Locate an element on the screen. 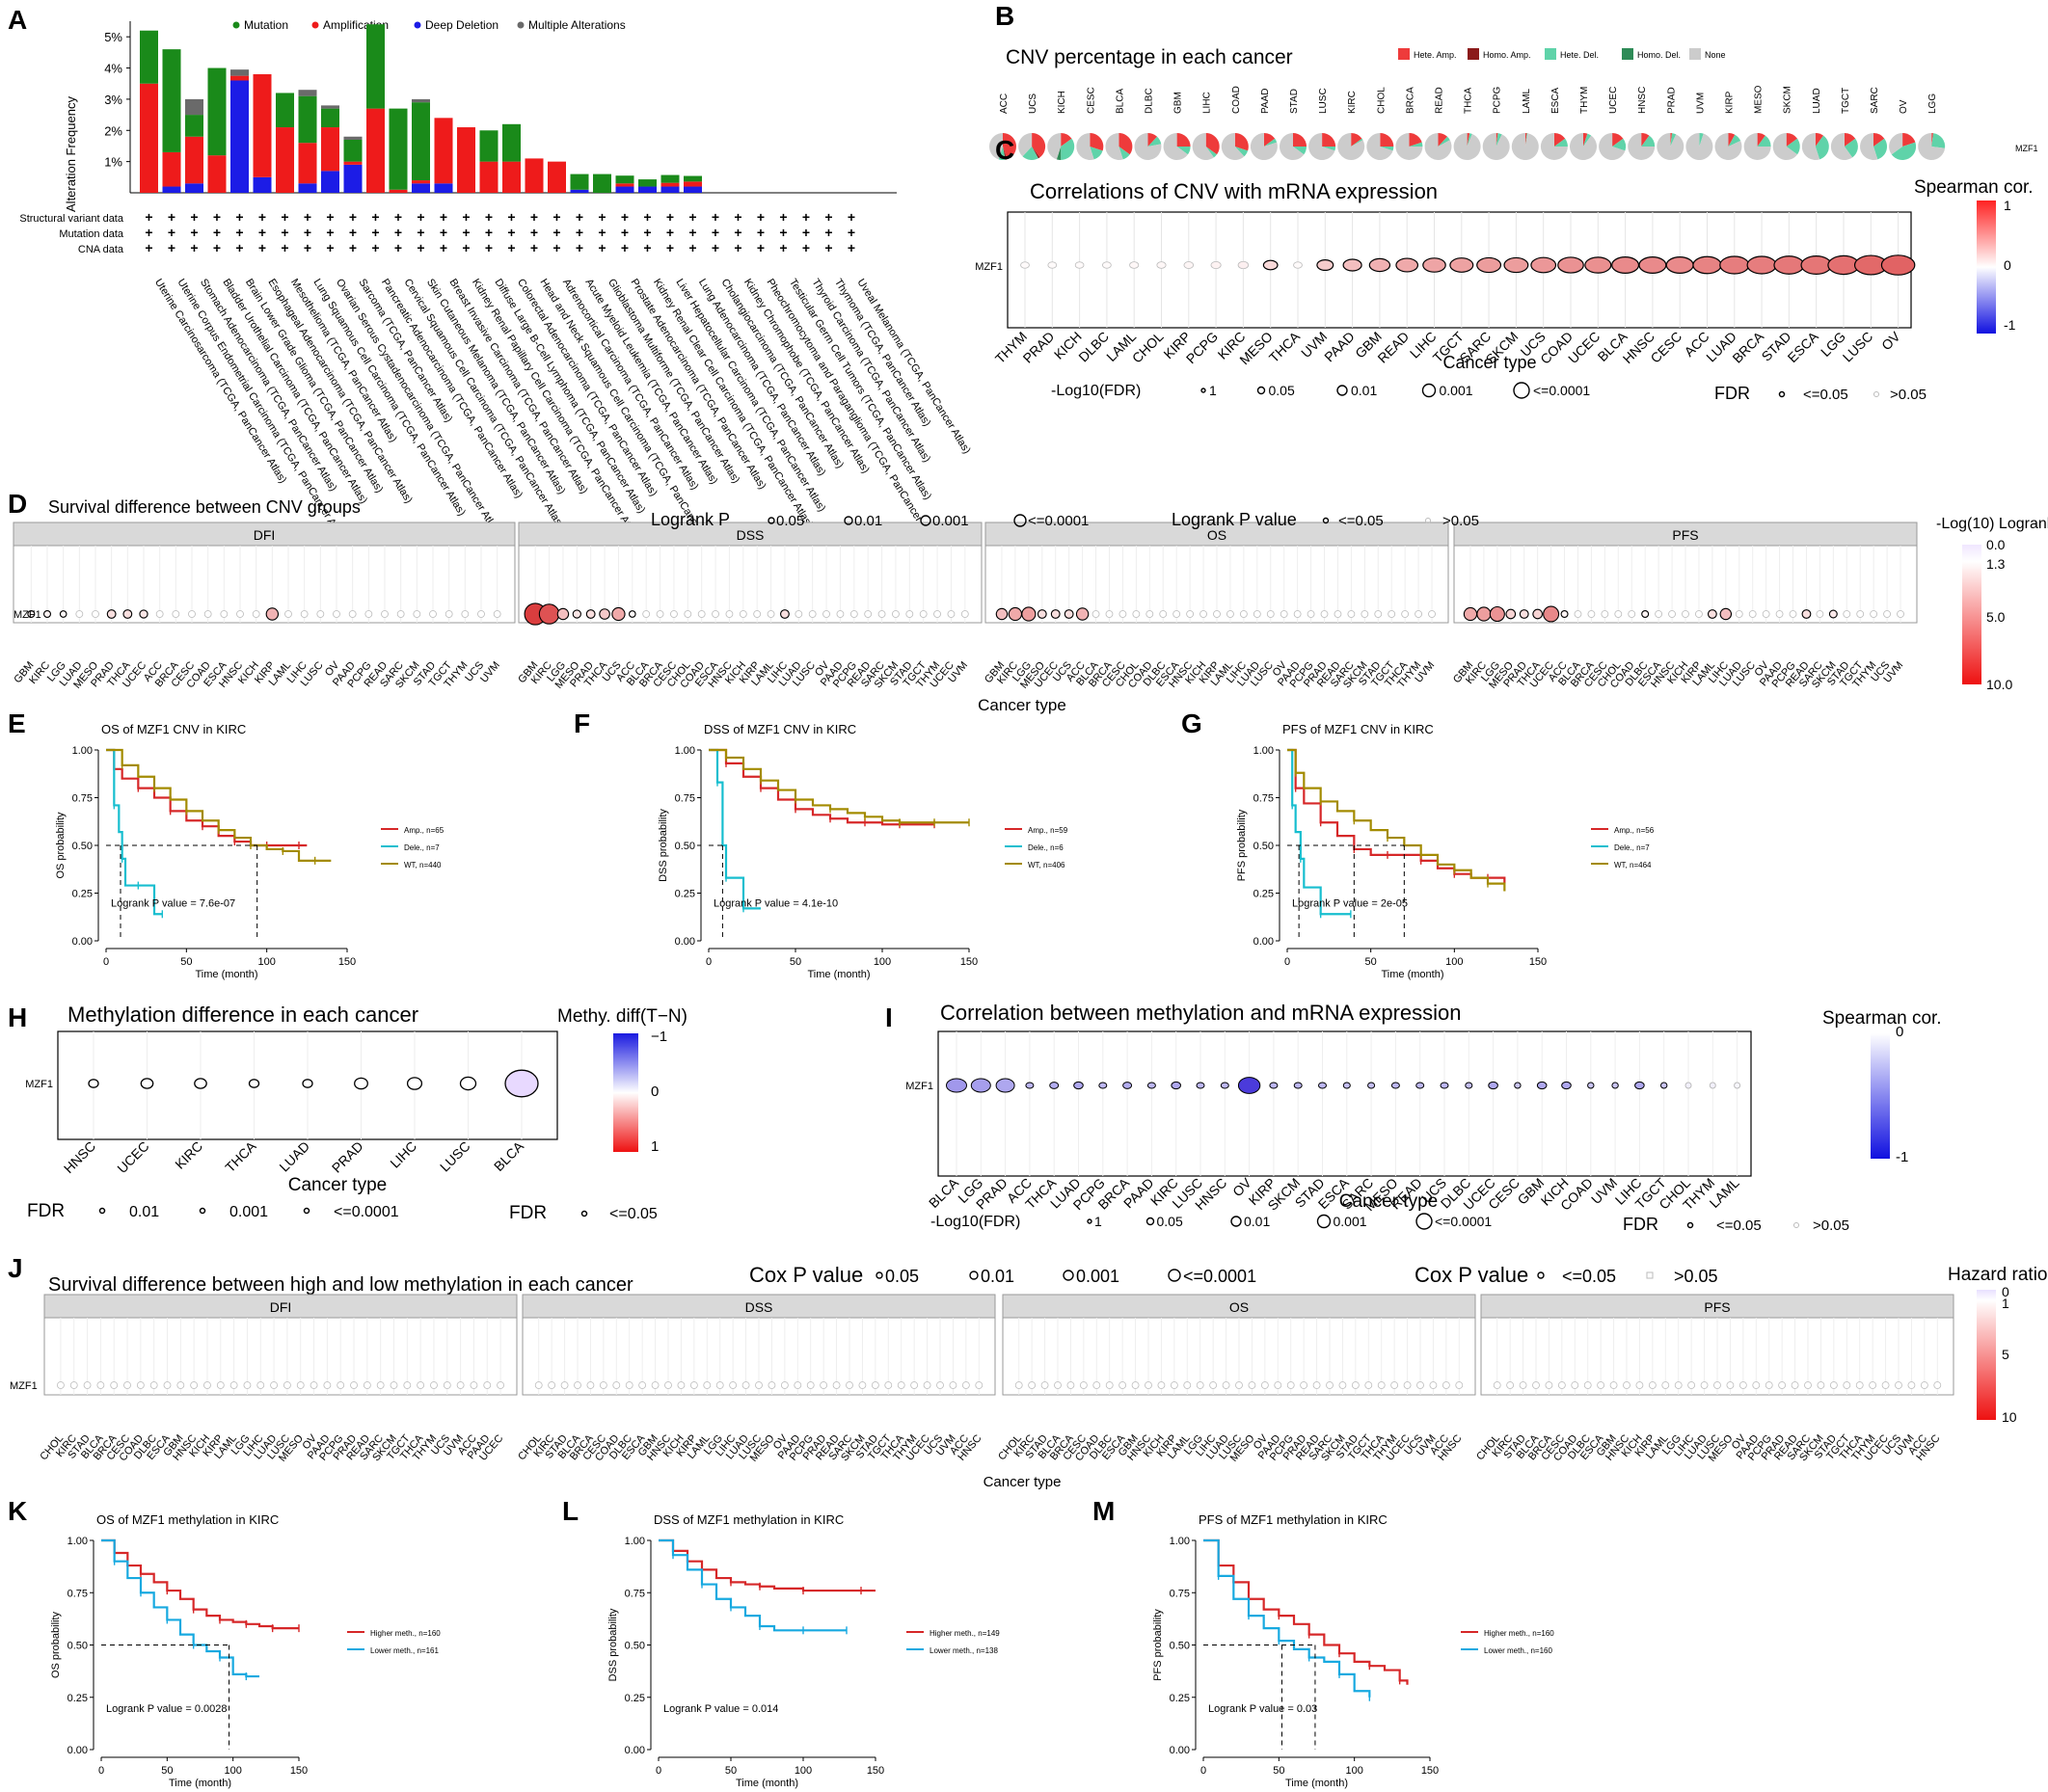 Image resolution: width=2048 pixels, height=1792 pixels. tick-label: 100 is located at coordinates (1454, 962).